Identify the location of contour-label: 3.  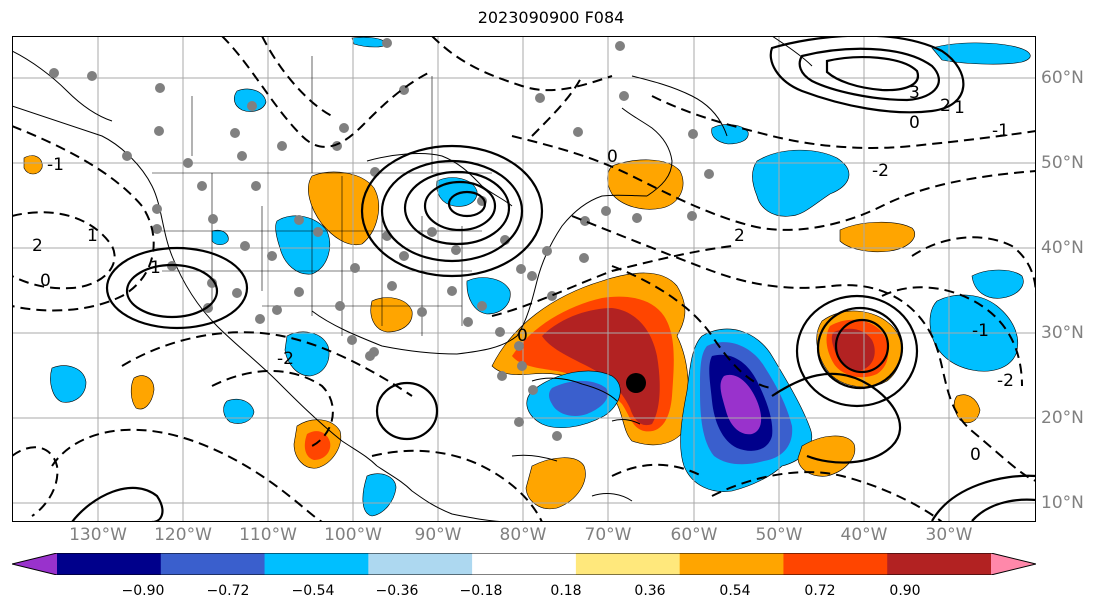
(914, 93).